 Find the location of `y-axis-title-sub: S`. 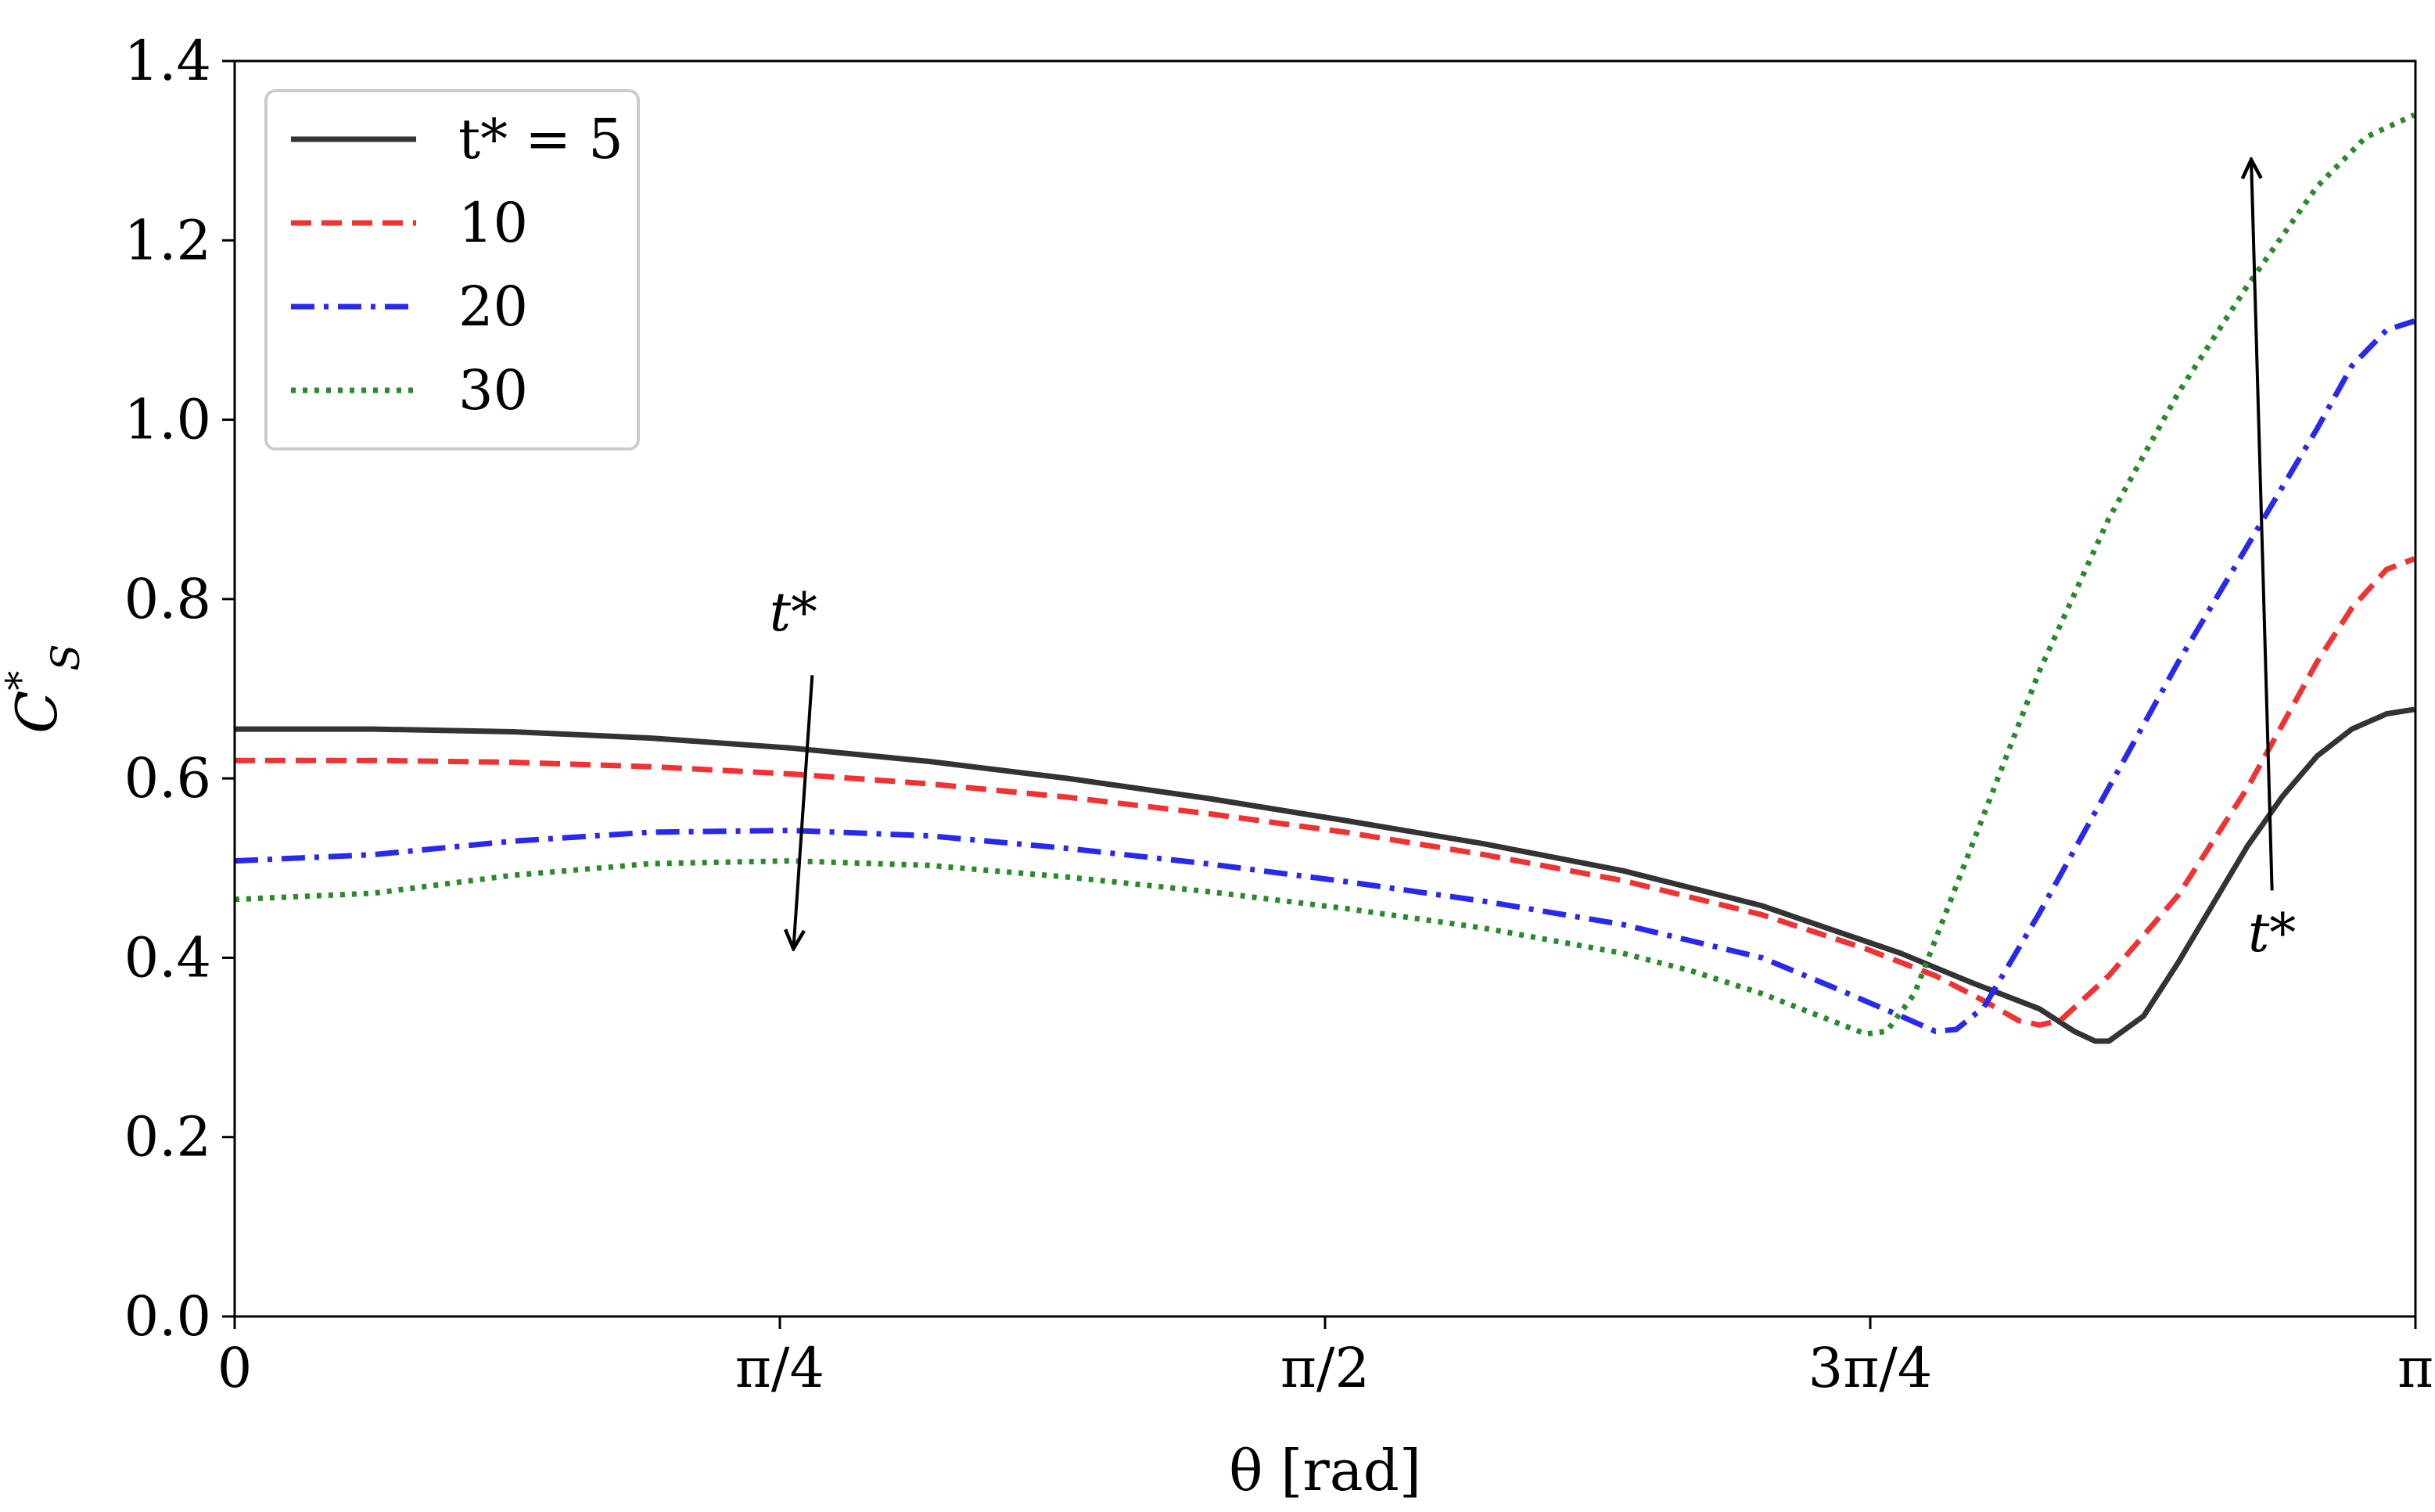

y-axis-title-sub: S is located at coordinates (65, 657).